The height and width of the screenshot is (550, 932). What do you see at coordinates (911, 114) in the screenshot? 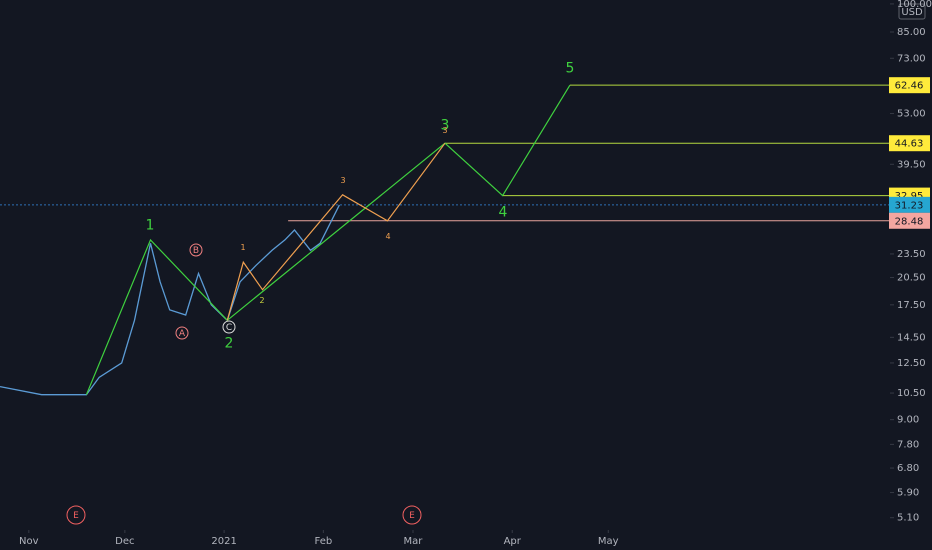
I see `y-tick-label: 53.00` at bounding box center [911, 114].